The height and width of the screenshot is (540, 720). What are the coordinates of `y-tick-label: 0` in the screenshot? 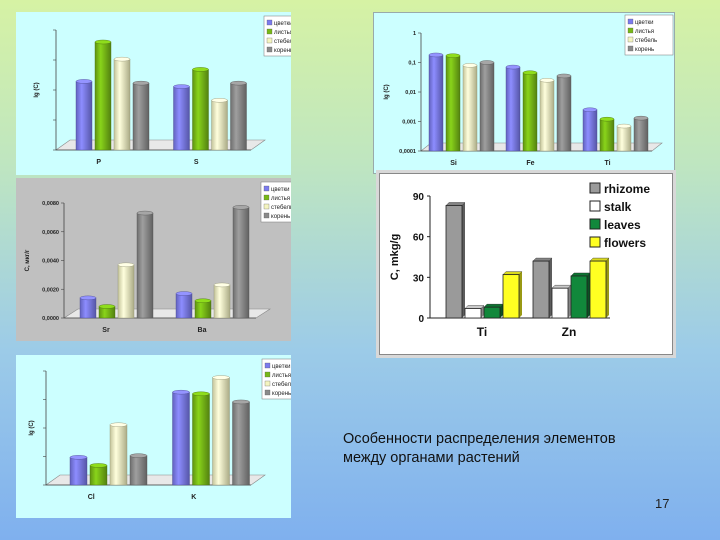 It's located at (421, 319).